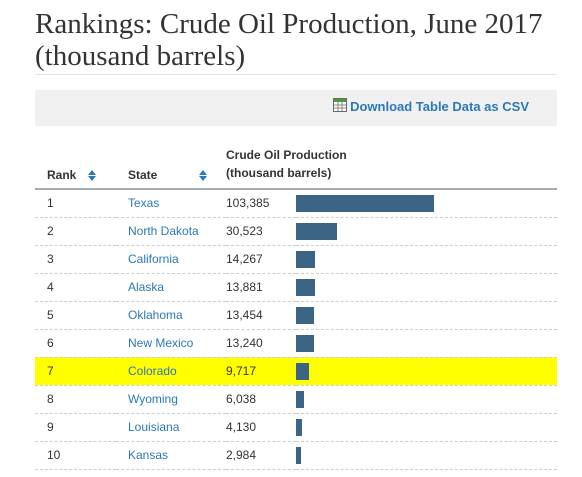  I want to click on production-value-cell: 4,130, so click(261, 427).